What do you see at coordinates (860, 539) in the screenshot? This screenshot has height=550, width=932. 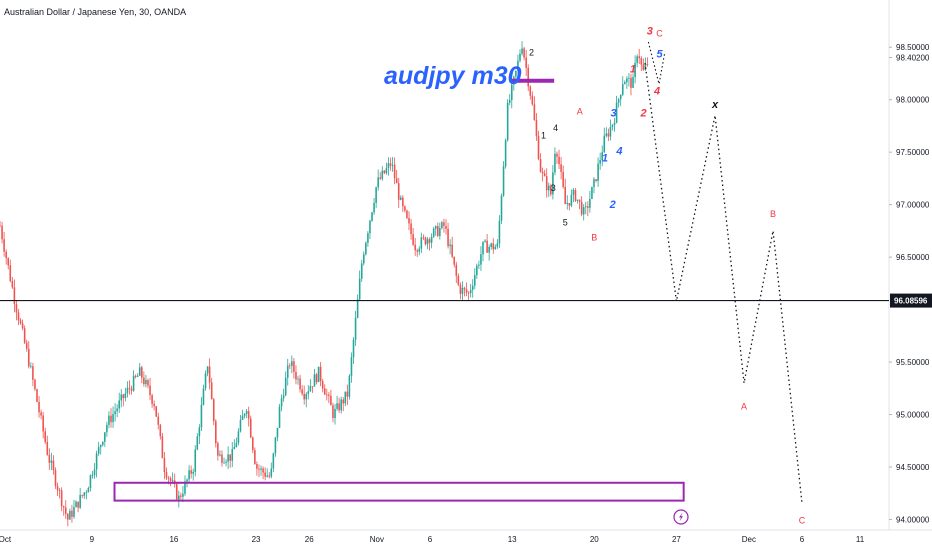 I see `x-tick-label: 11` at bounding box center [860, 539].